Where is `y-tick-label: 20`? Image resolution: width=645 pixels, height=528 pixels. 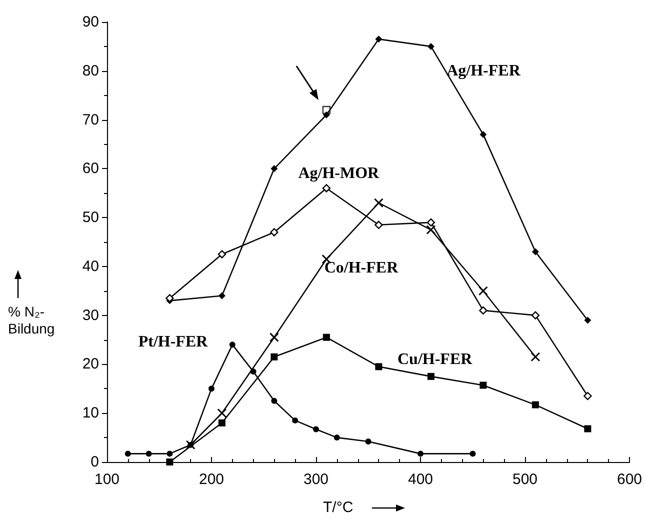
y-tick-label: 20 is located at coordinates (90, 364).